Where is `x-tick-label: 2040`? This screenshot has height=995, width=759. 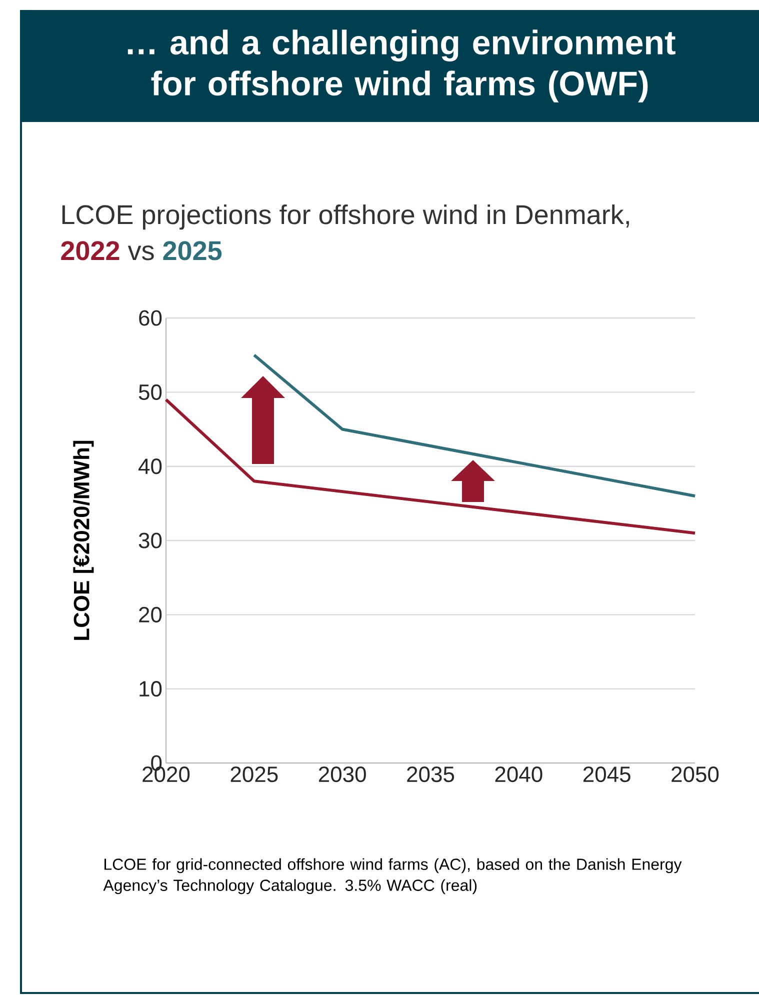 x-tick-label: 2040 is located at coordinates (518, 774).